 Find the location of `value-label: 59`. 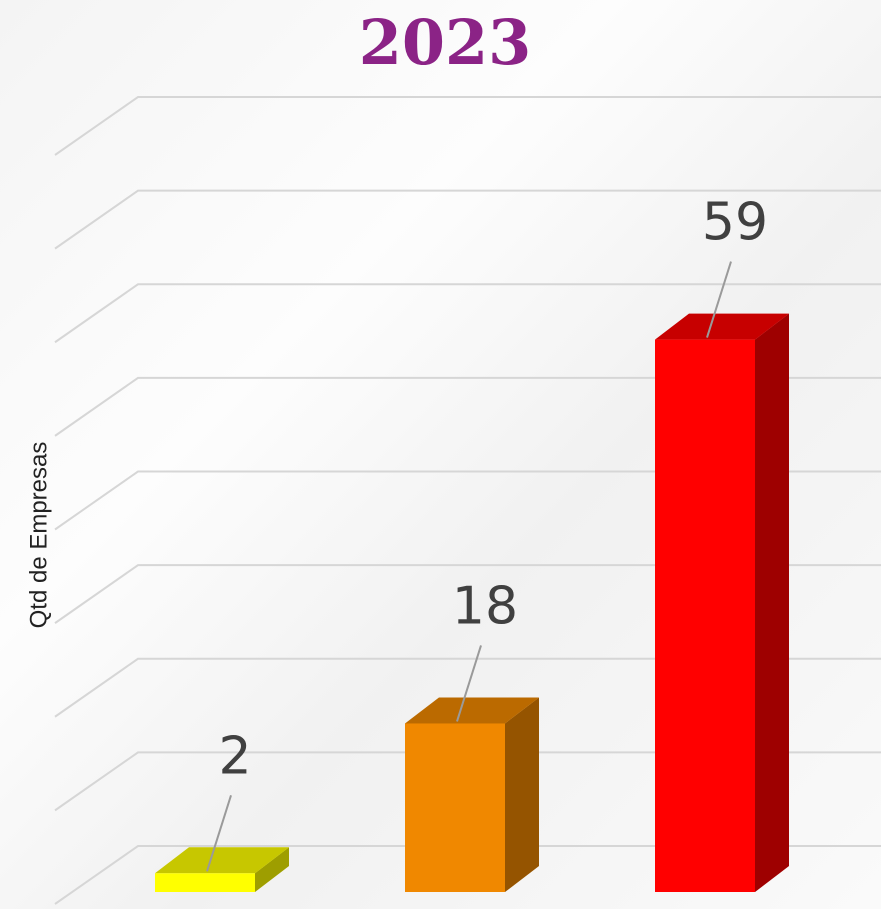

value-label: 59 is located at coordinates (735, 223).